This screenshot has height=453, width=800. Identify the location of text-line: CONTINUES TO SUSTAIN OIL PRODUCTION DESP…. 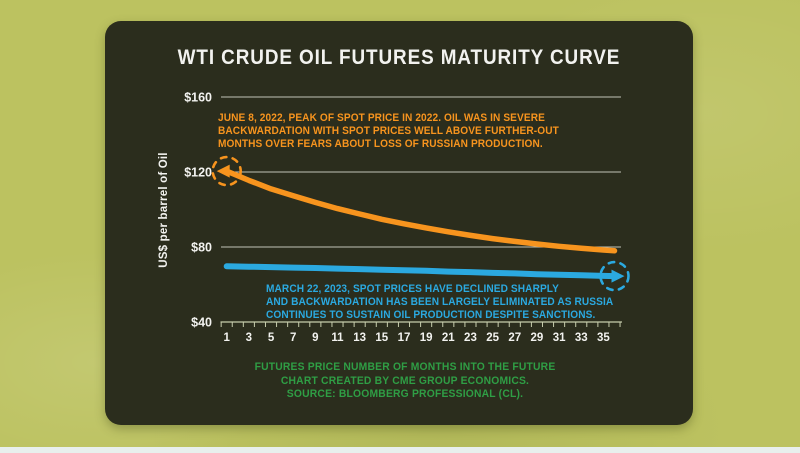
(431, 315).